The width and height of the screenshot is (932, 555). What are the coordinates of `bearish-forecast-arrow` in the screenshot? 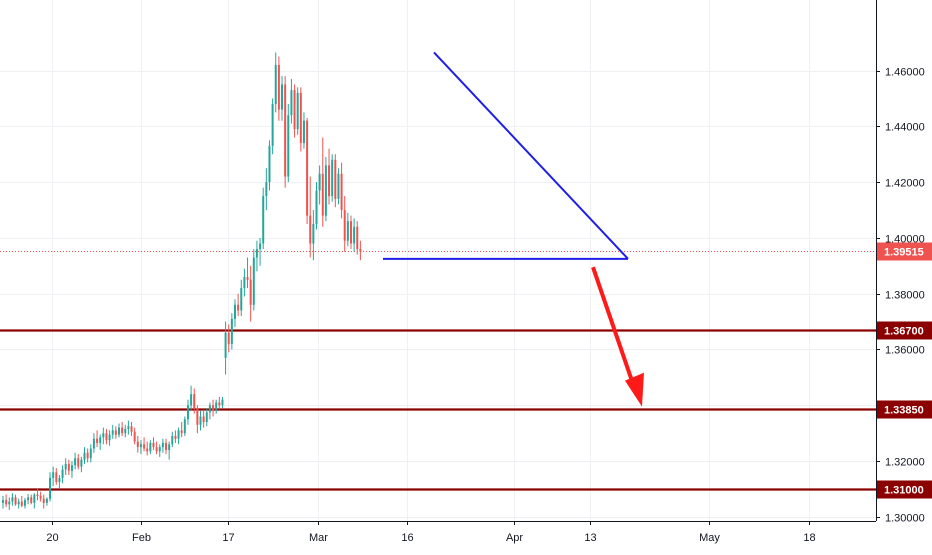 It's located at (614, 330).